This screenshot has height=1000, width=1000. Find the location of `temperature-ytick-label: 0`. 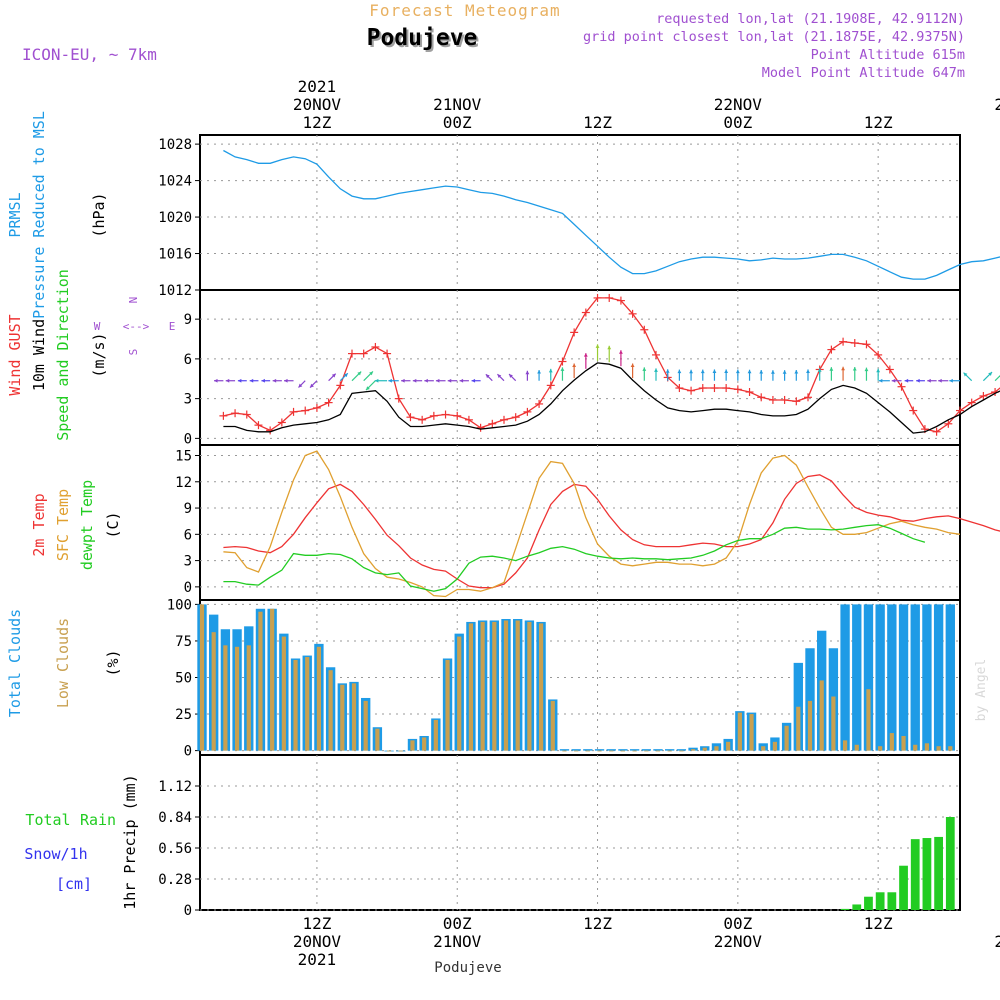

temperature-ytick-label: 0 is located at coordinates (188, 588).